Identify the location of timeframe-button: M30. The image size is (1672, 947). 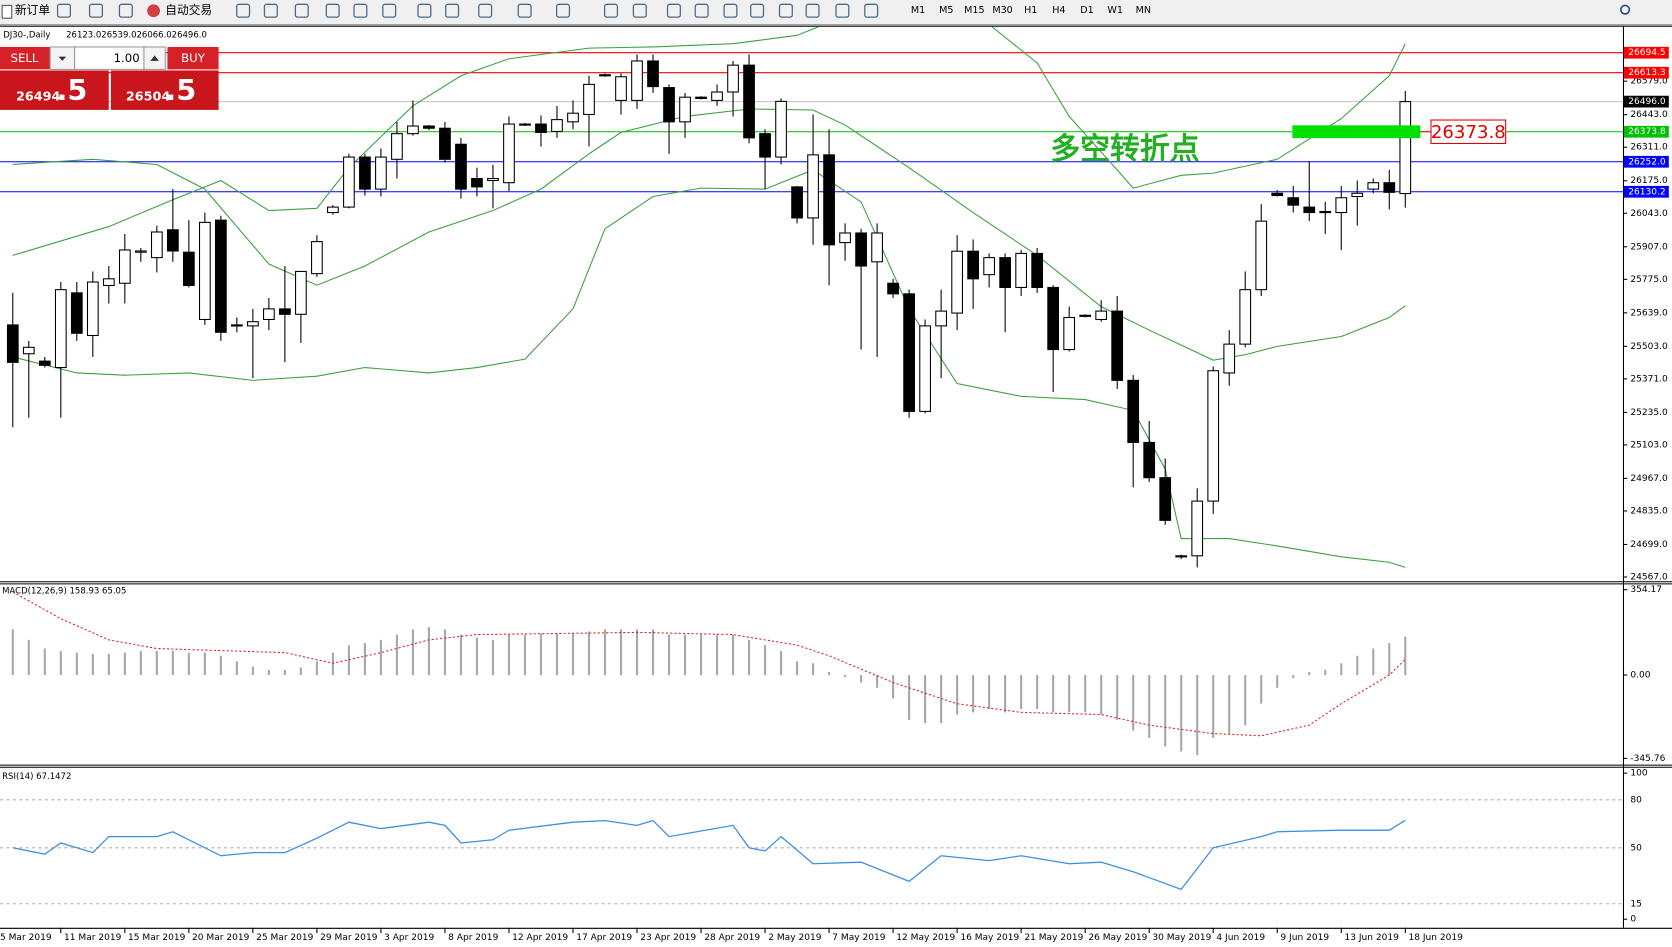
(1002, 10).